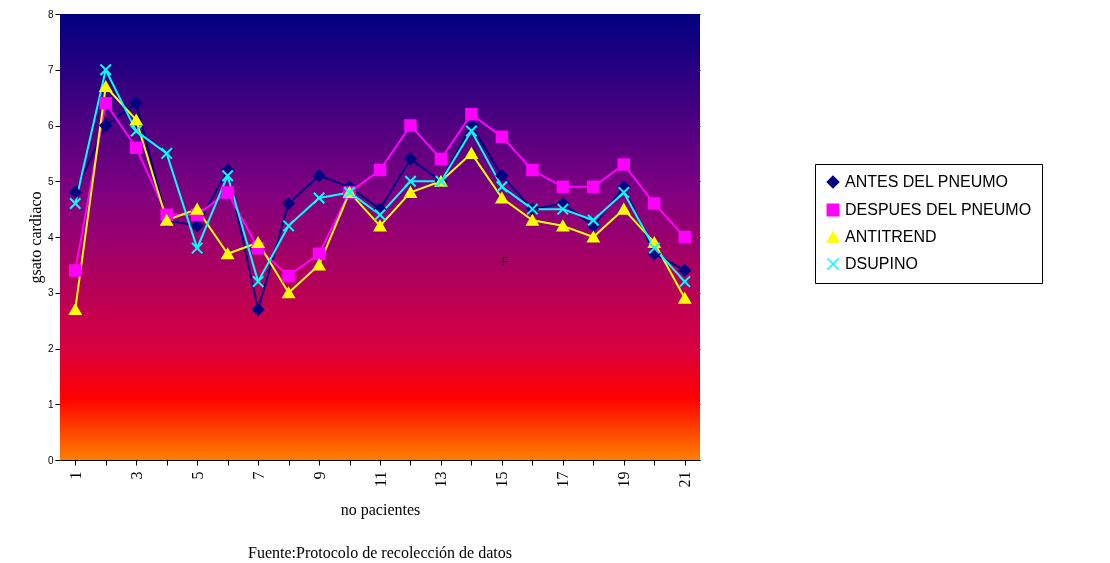  What do you see at coordinates (502, 479) in the screenshot?
I see `x-tick-label: 15` at bounding box center [502, 479].